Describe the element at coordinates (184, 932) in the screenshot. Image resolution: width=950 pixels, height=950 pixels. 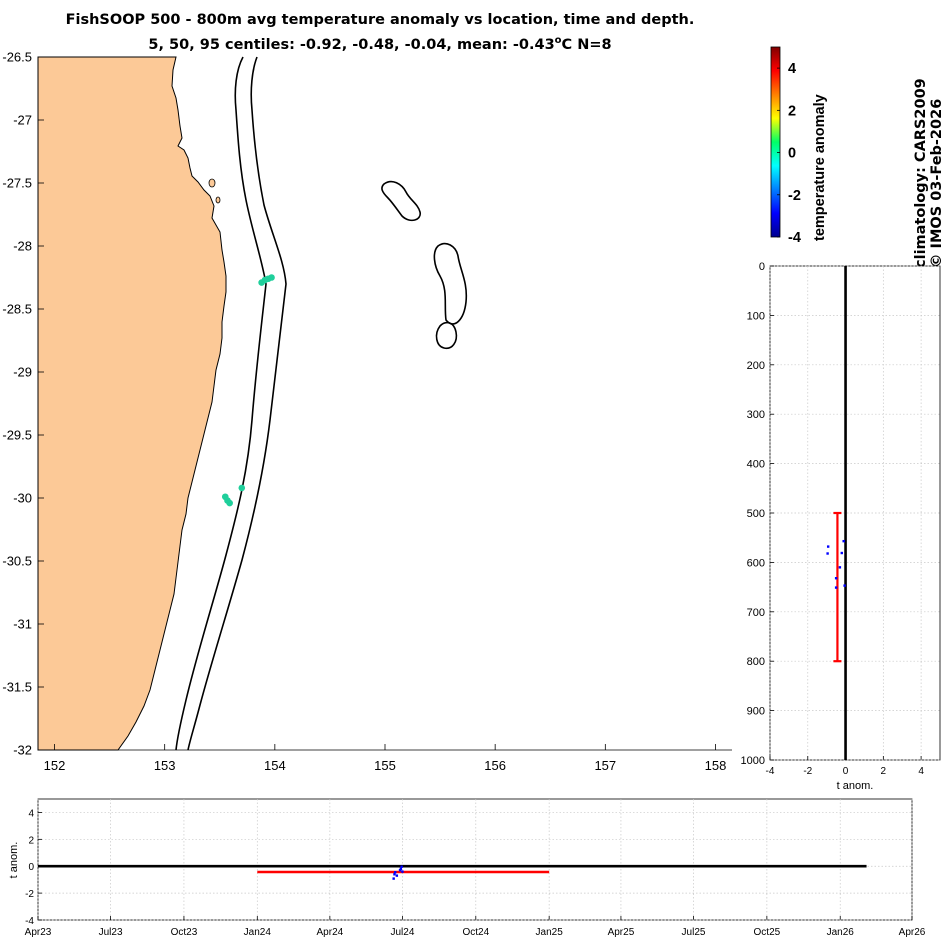
I see `time-x-tick-label: Oct23` at that location.